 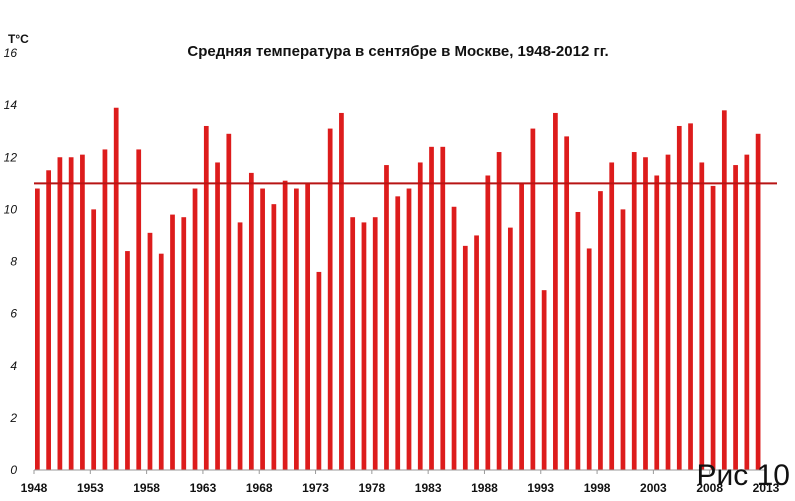 I want to click on x-tick-label: 1968, so click(x=259, y=488).